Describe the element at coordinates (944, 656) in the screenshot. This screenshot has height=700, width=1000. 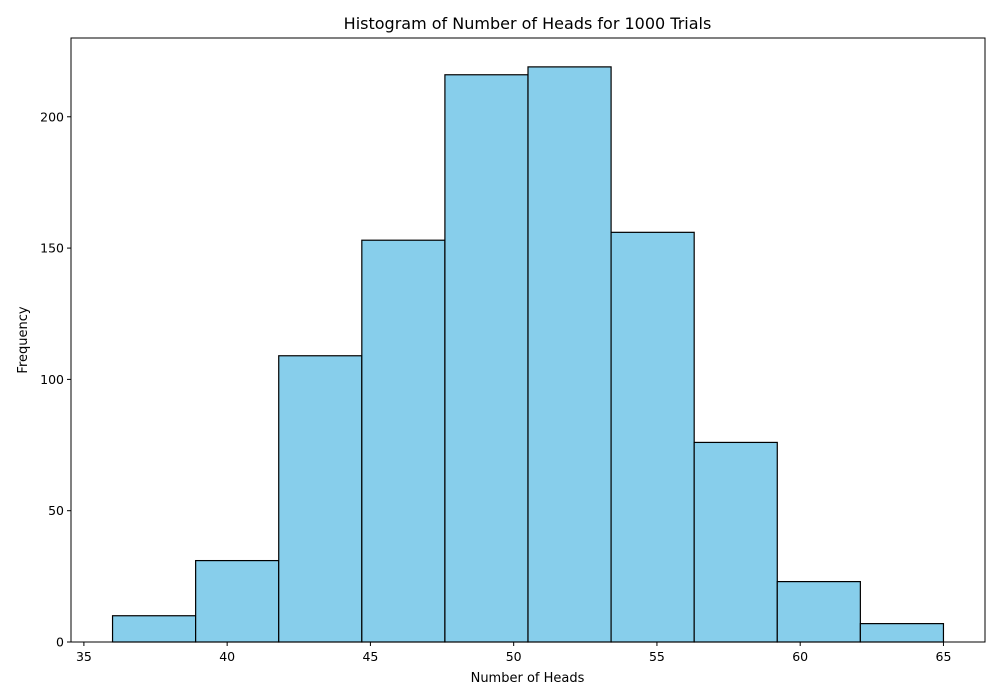
I see `x-tick-label: 65` at that location.